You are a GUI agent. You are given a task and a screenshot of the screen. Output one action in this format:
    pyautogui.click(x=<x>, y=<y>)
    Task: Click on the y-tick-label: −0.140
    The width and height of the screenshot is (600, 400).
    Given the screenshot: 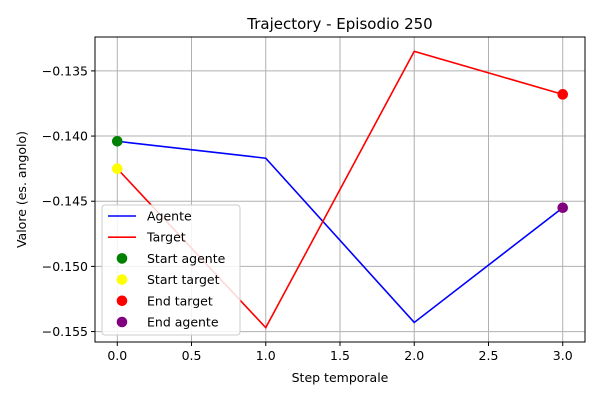 What is the action you would take?
    pyautogui.click(x=65, y=136)
    